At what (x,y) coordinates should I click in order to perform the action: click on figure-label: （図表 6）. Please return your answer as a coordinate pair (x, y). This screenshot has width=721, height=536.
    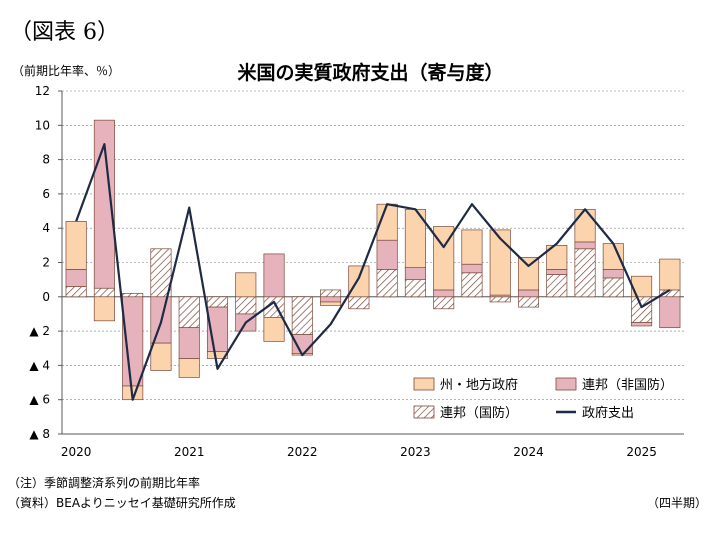
    Looking at the image, I should click on (64, 32).